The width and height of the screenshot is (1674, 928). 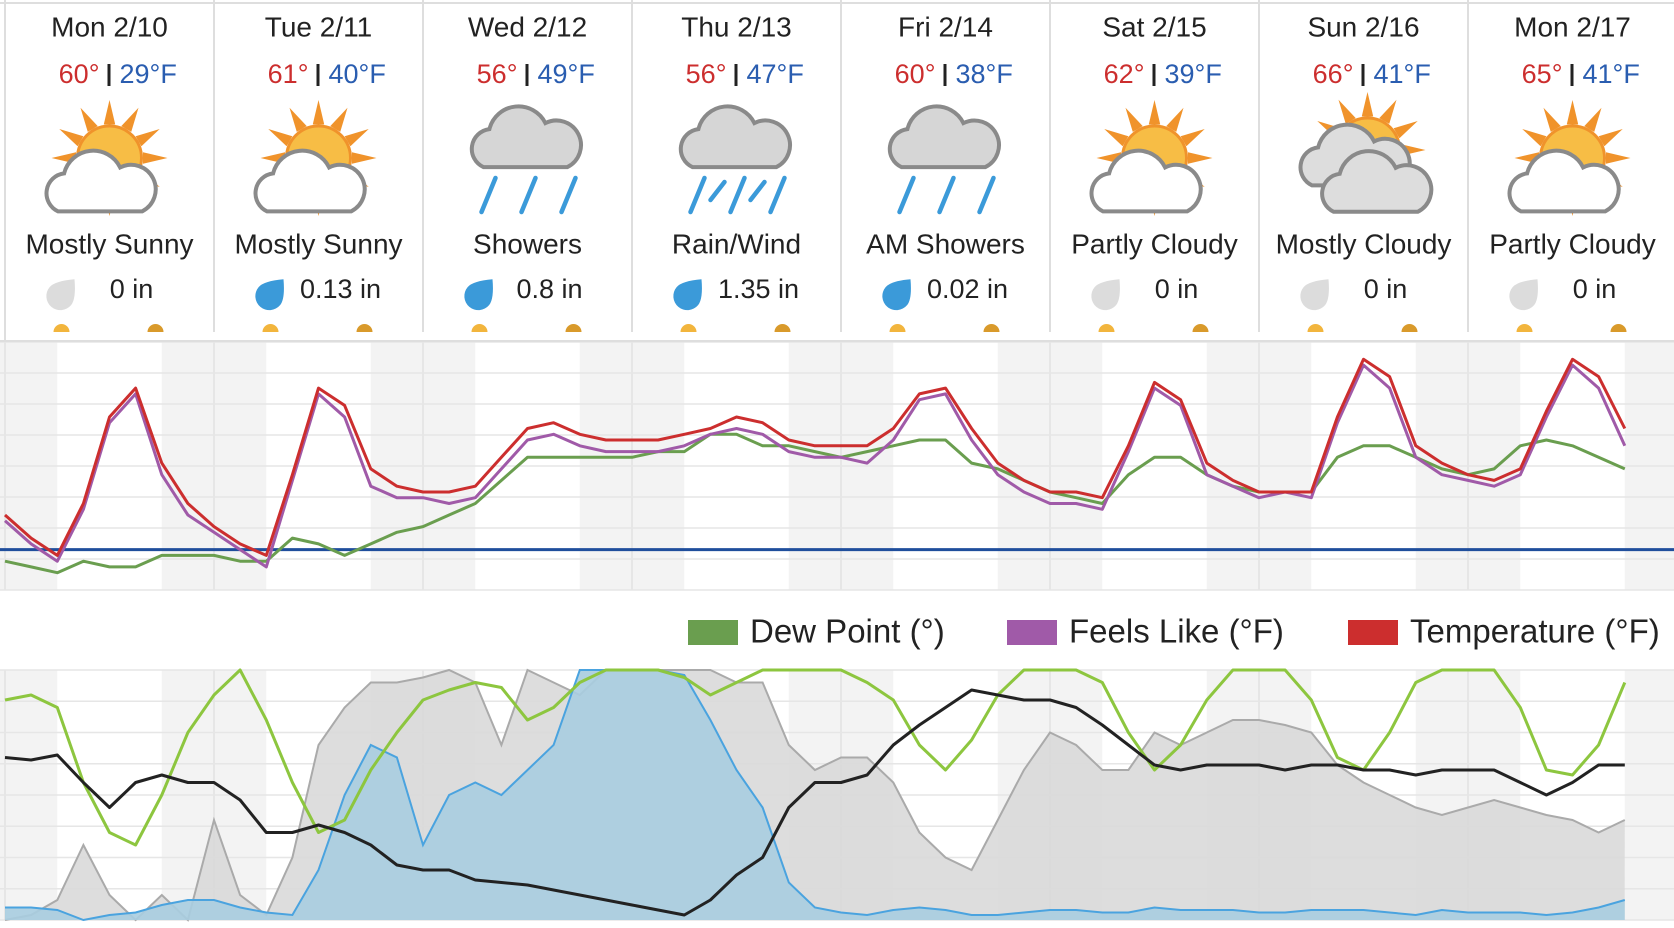 I want to click on day-card: Sun 2/16 66° 41°F Mostly Cloudy 0 in, so click(x=1354, y=170).